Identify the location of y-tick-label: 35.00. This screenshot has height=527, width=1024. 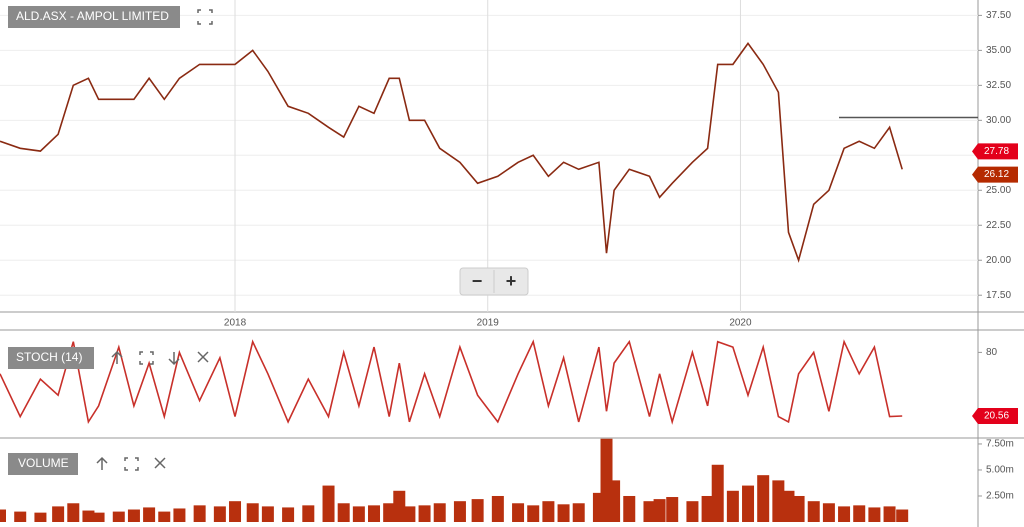
(998, 50).